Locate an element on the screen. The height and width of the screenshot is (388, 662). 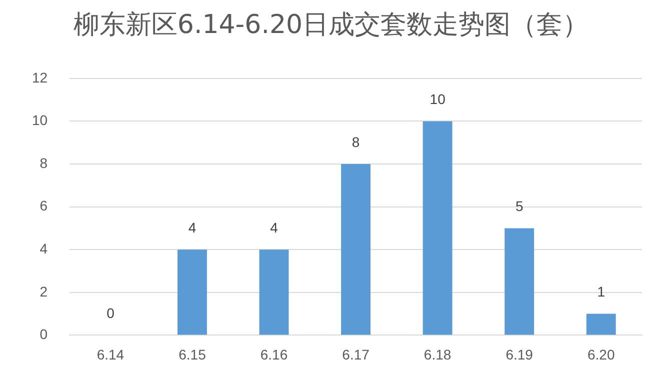
x-tick-label: 6.14 is located at coordinates (110, 354).